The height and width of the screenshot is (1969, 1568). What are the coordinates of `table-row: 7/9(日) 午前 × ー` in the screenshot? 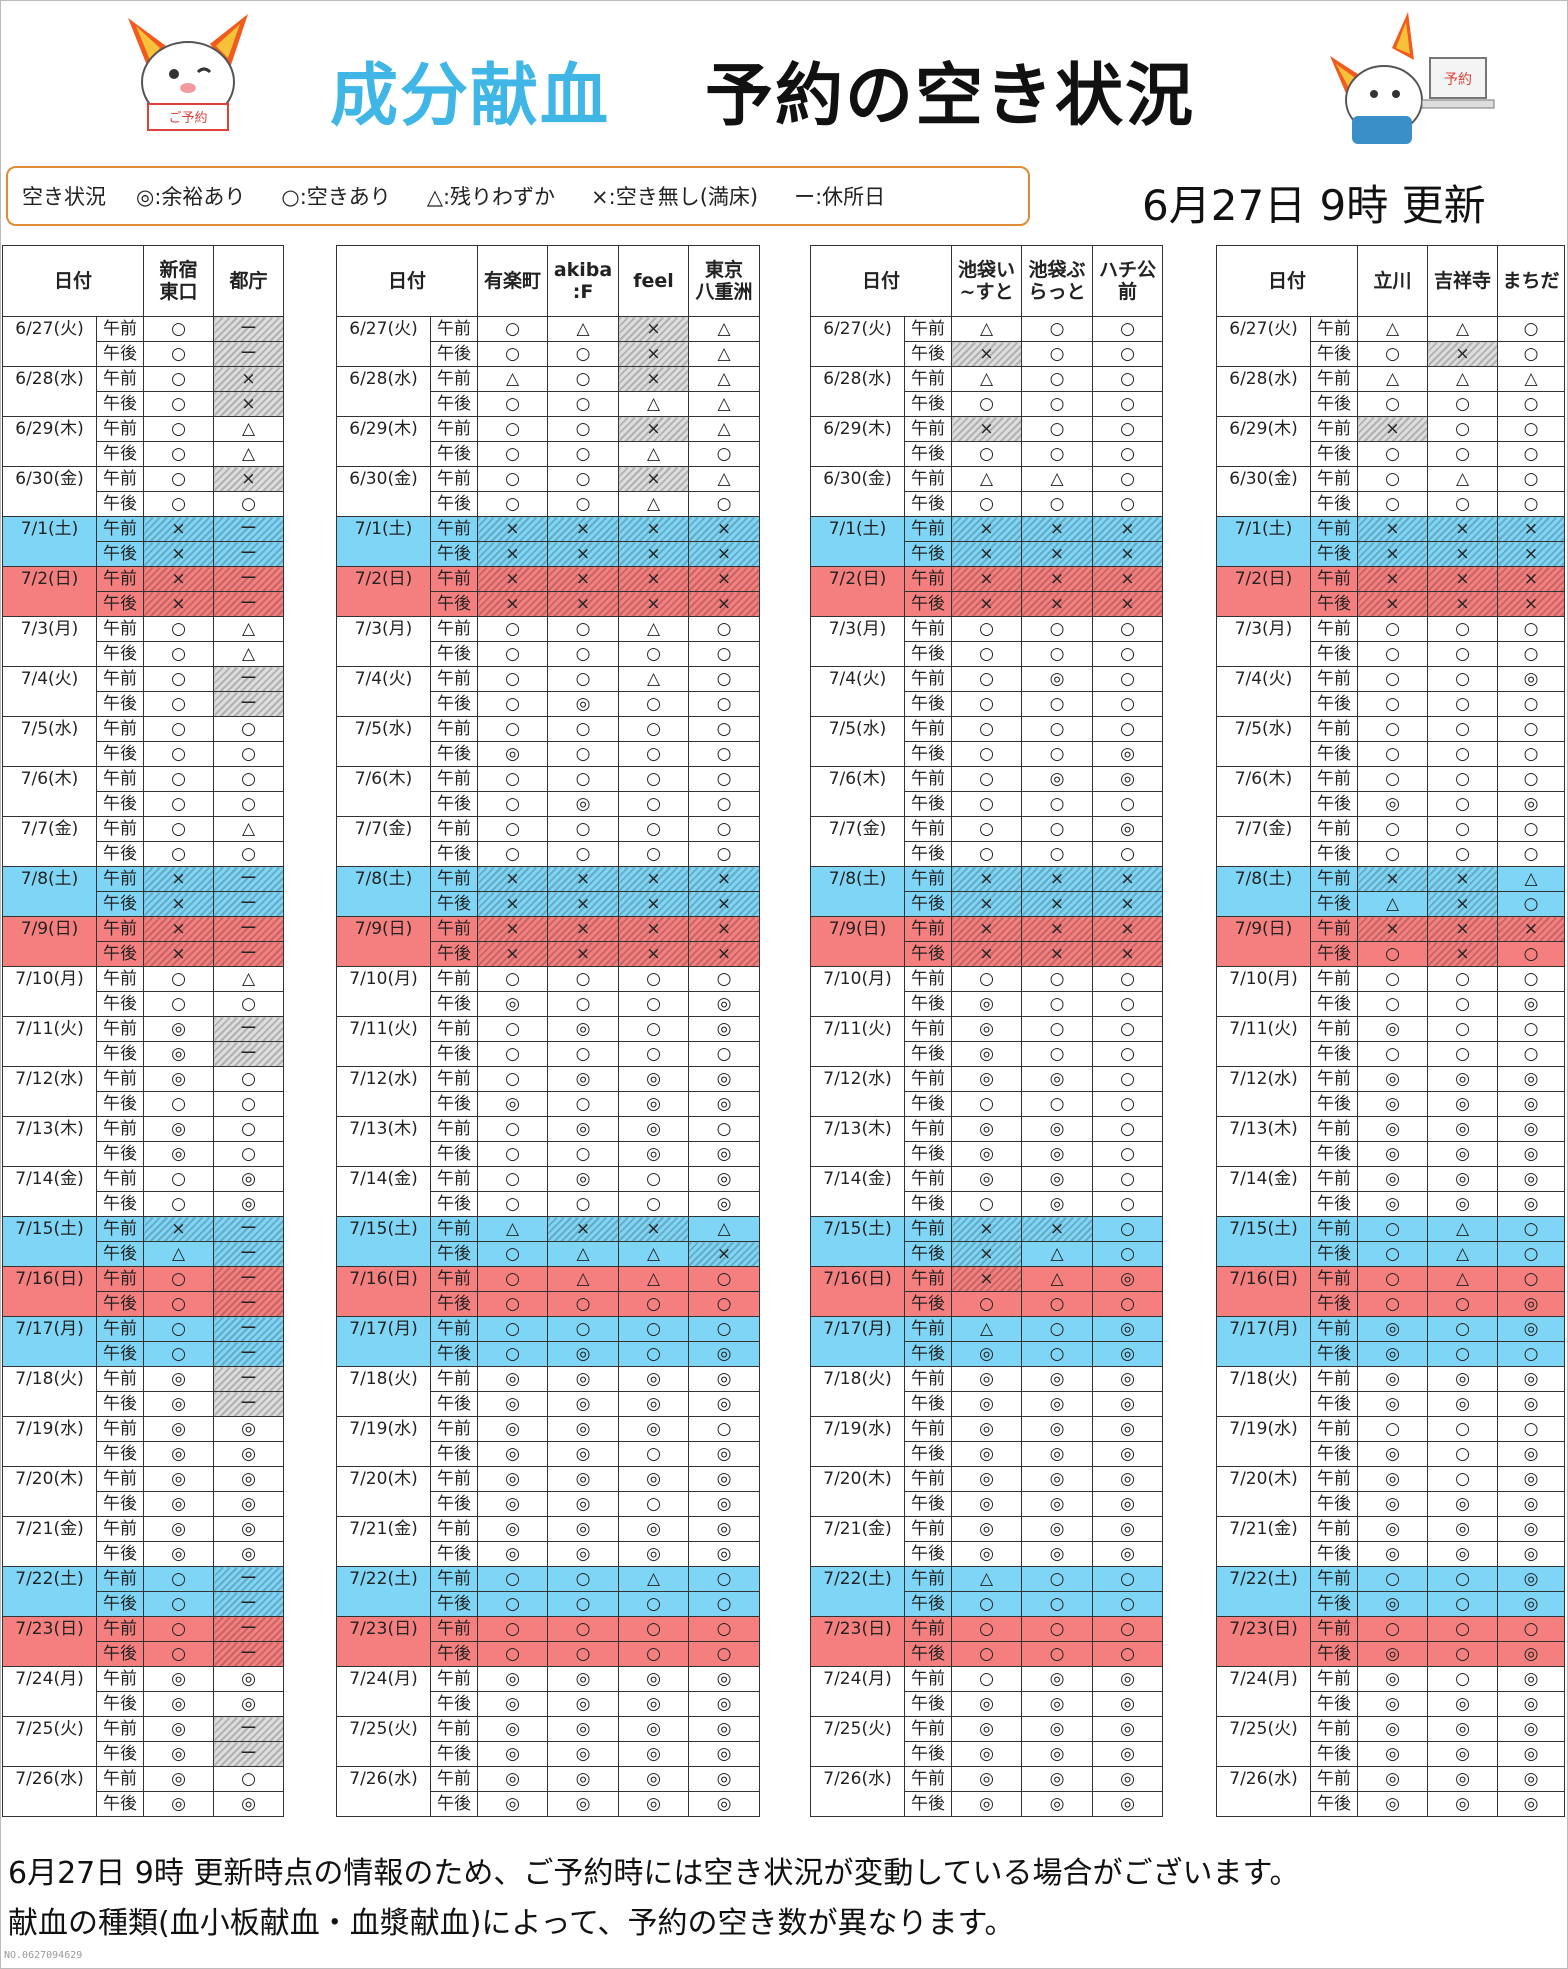 It's located at (143, 941).